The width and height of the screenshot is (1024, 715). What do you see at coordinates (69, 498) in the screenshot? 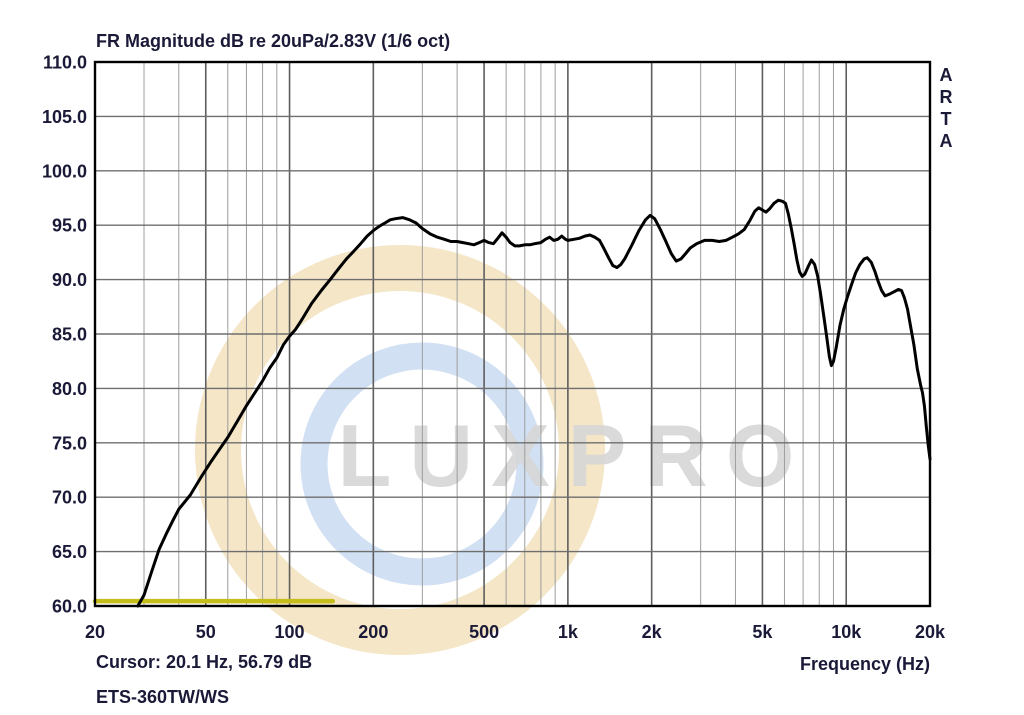
I see `y-tick-label: 70.0` at bounding box center [69, 498].